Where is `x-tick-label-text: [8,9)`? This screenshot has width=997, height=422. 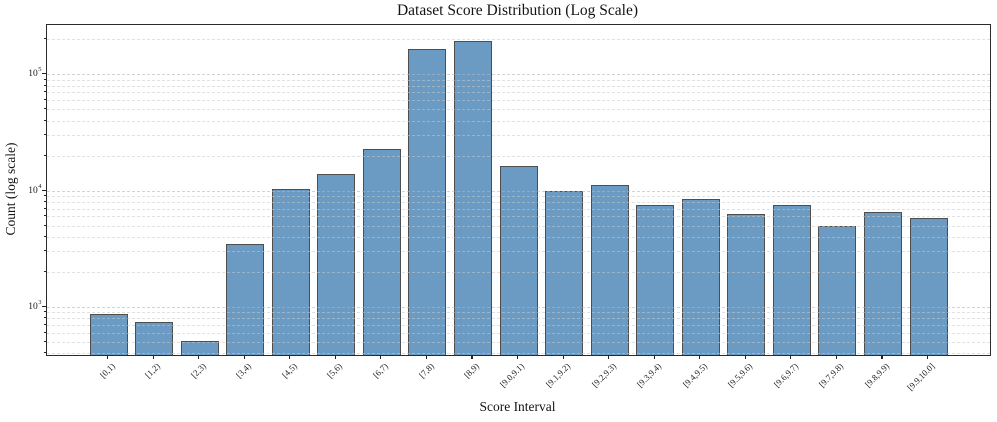
x-tick-label-text: [8,9) is located at coordinates (471, 370).